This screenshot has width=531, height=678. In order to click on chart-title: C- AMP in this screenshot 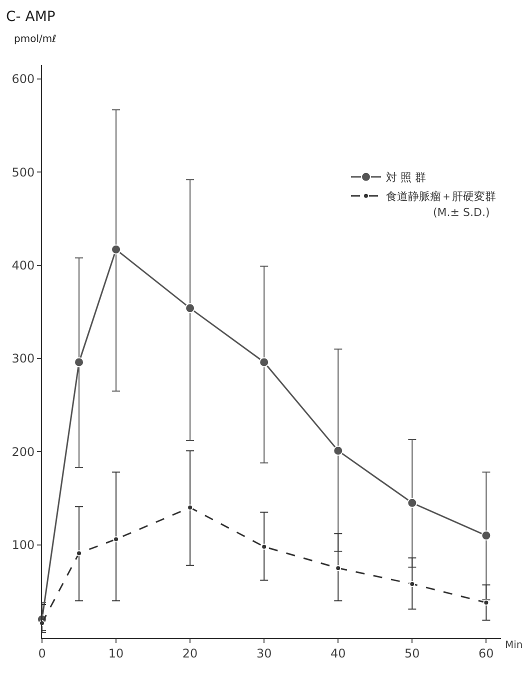, I will do `click(31, 17)`.